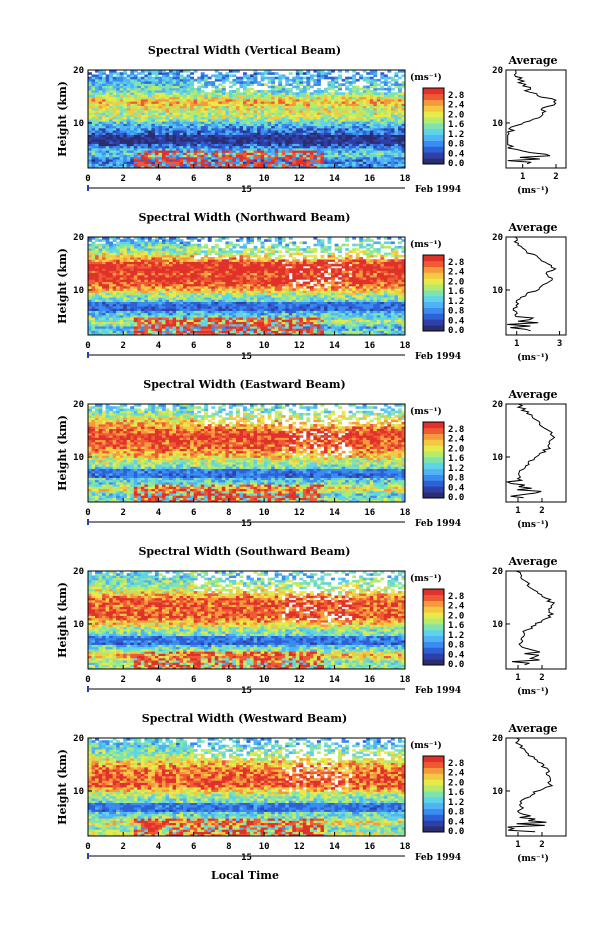  What do you see at coordinates (193, 179) in the screenshot?
I see `x-tick-label: 6` at bounding box center [193, 179].